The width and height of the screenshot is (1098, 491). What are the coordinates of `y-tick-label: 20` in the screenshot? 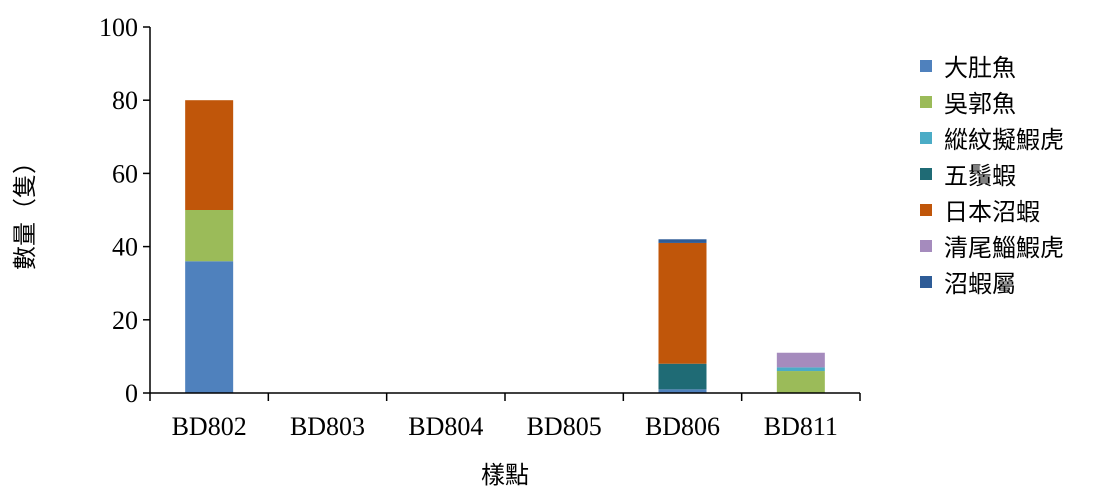 It's located at (125, 320).